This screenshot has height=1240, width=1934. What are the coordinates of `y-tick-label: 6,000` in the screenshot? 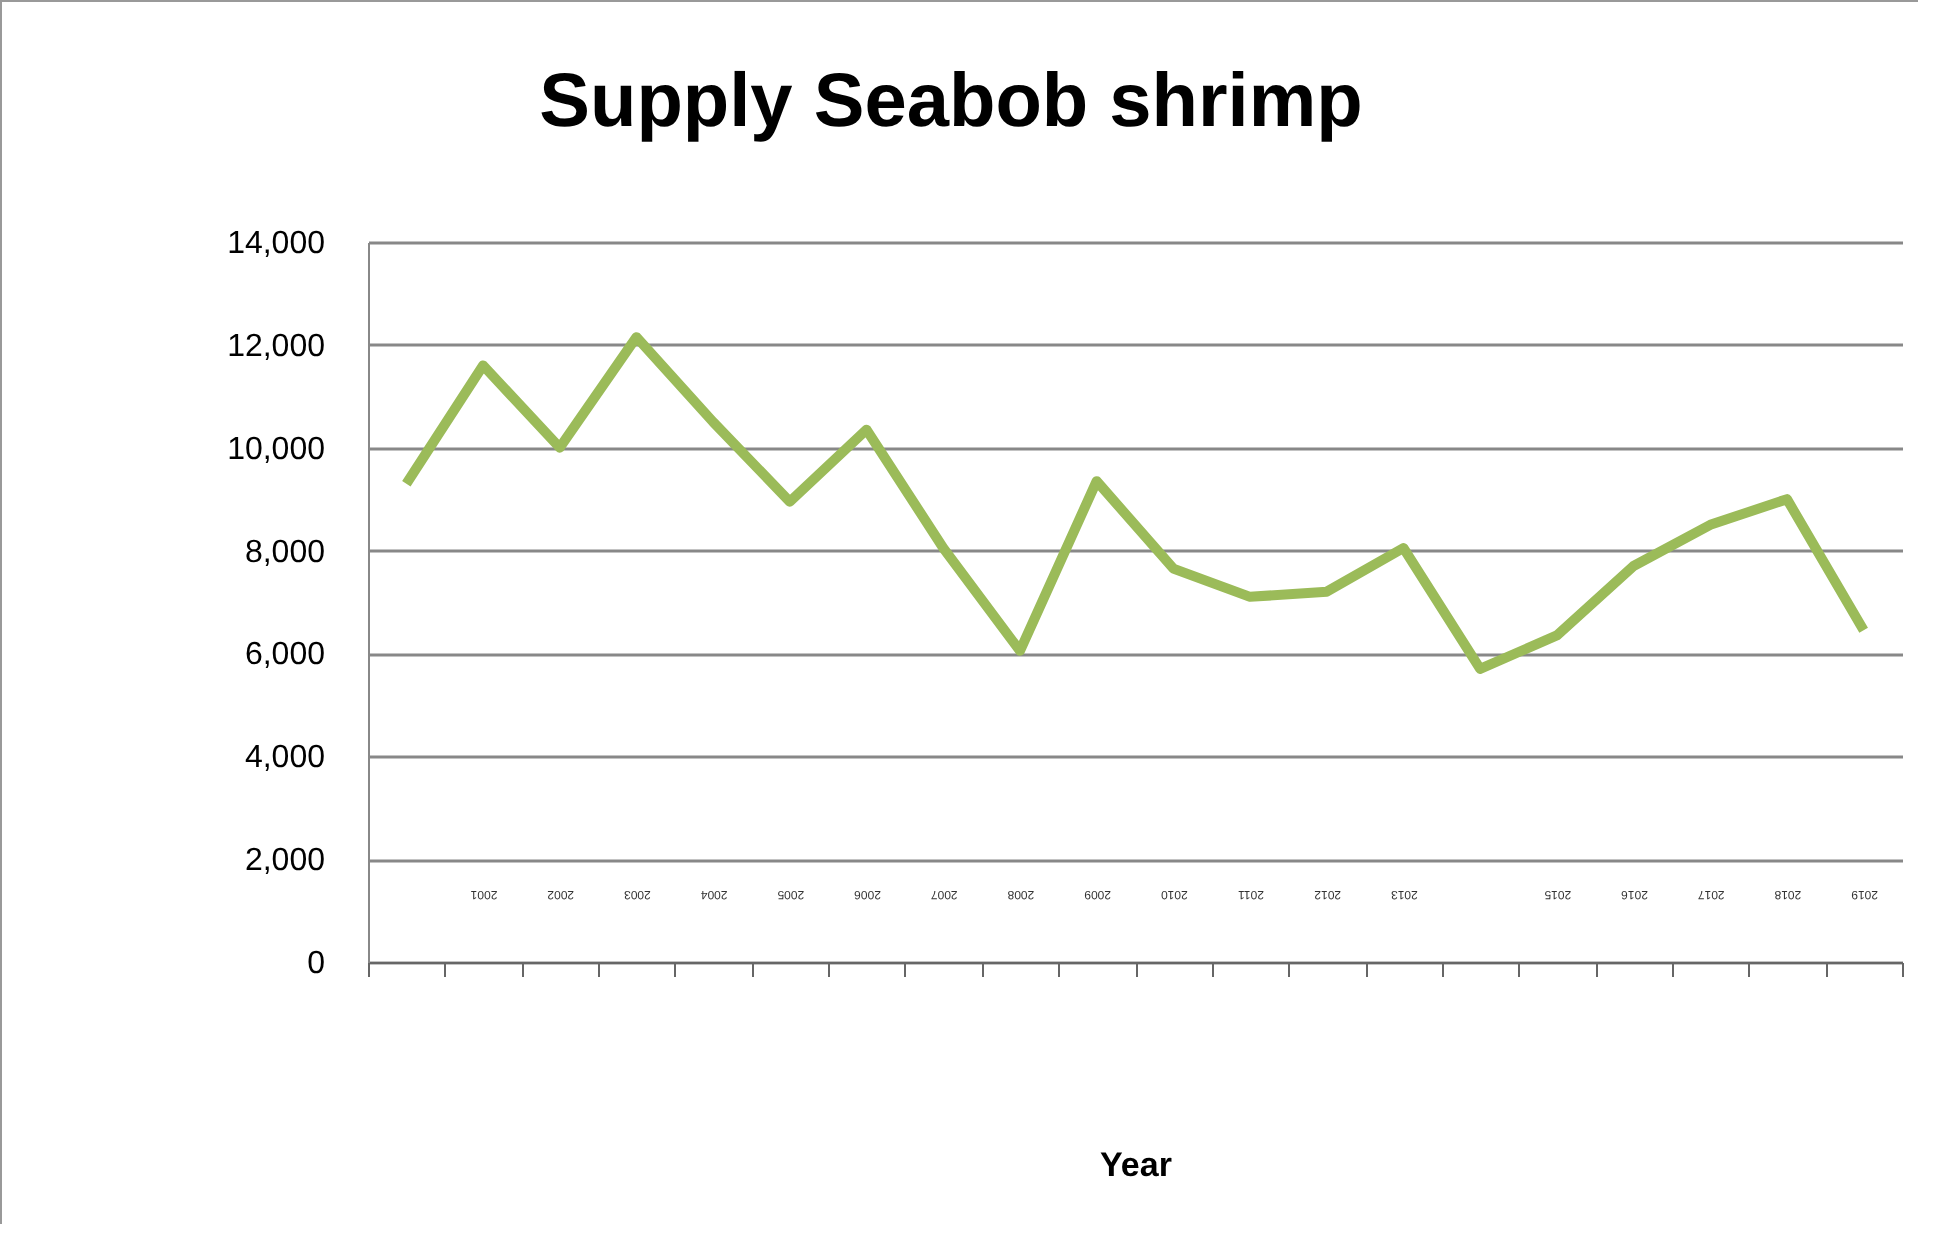 It's located at (285, 655).